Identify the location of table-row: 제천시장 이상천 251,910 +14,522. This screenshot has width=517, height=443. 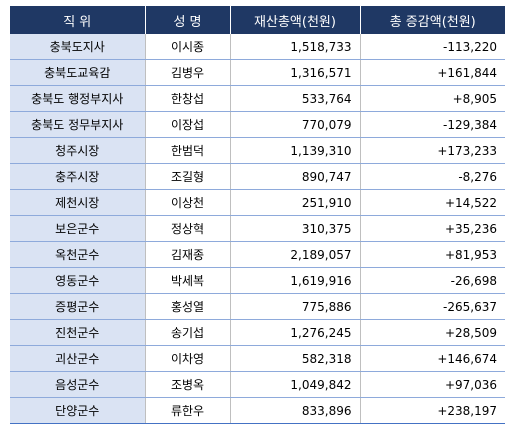
(257, 202).